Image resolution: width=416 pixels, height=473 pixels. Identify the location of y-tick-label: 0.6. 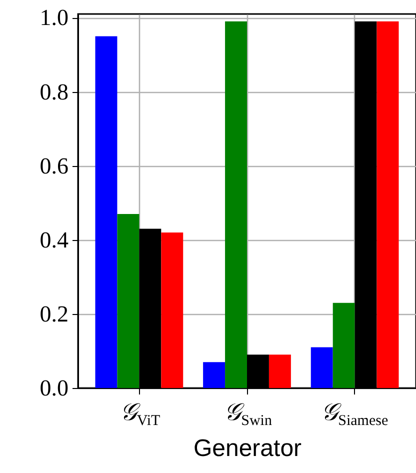
(54, 165).